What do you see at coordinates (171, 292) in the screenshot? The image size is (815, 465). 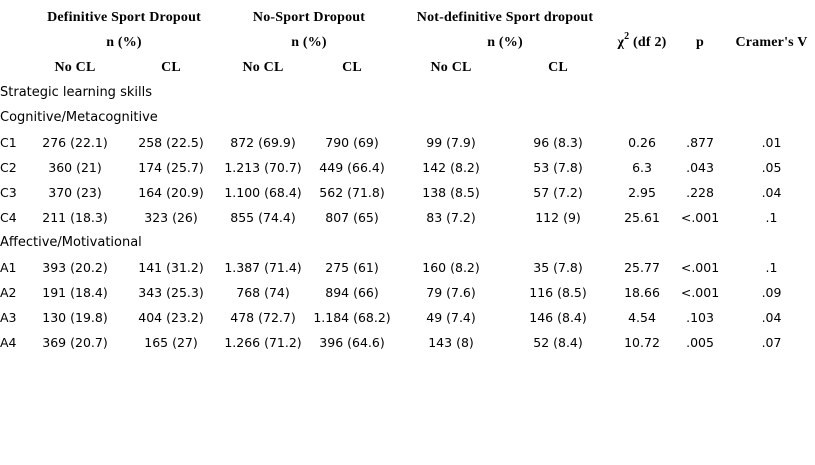 I see `table-cell: 343 (25.3)` at bounding box center [171, 292].